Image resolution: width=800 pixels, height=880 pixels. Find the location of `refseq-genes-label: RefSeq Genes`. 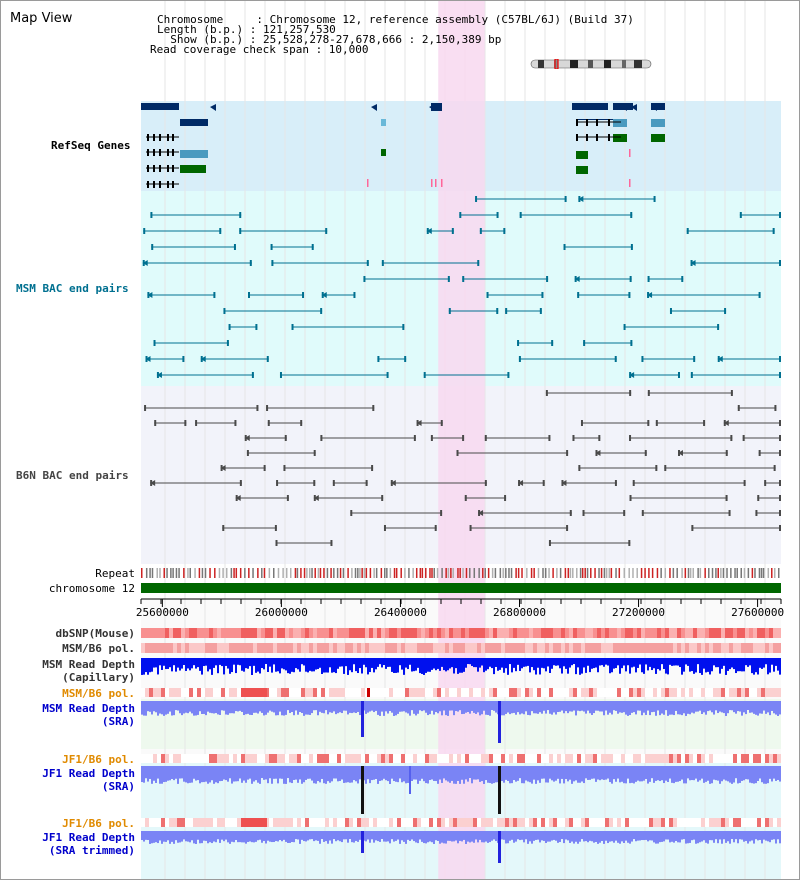

refseq-genes-label: RefSeq Genes is located at coordinates (91, 145).